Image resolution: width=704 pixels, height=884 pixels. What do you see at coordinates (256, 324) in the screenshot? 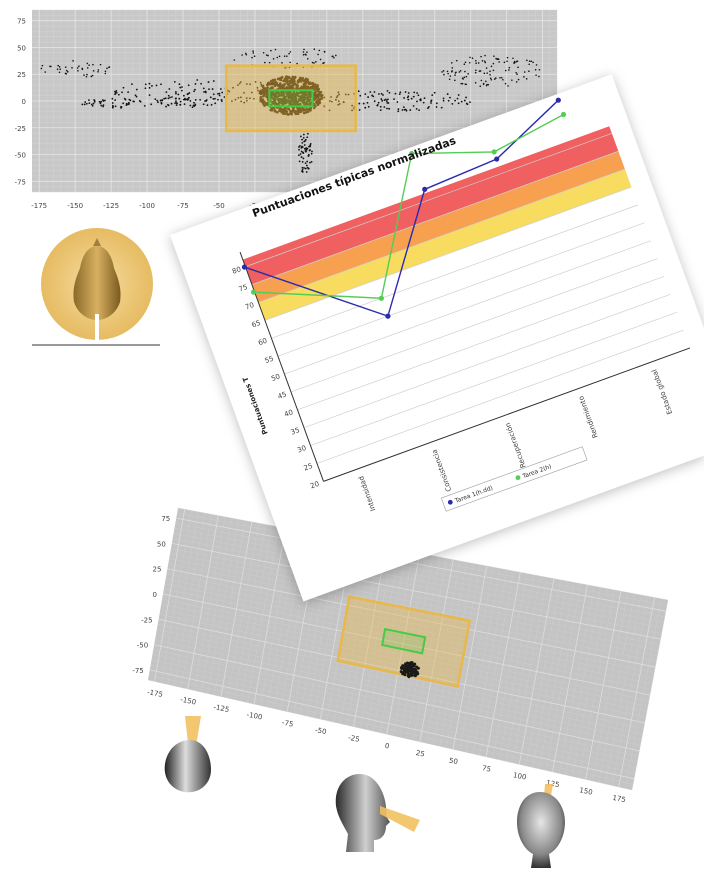
I see `y-tick-label: 65` at bounding box center [256, 324].